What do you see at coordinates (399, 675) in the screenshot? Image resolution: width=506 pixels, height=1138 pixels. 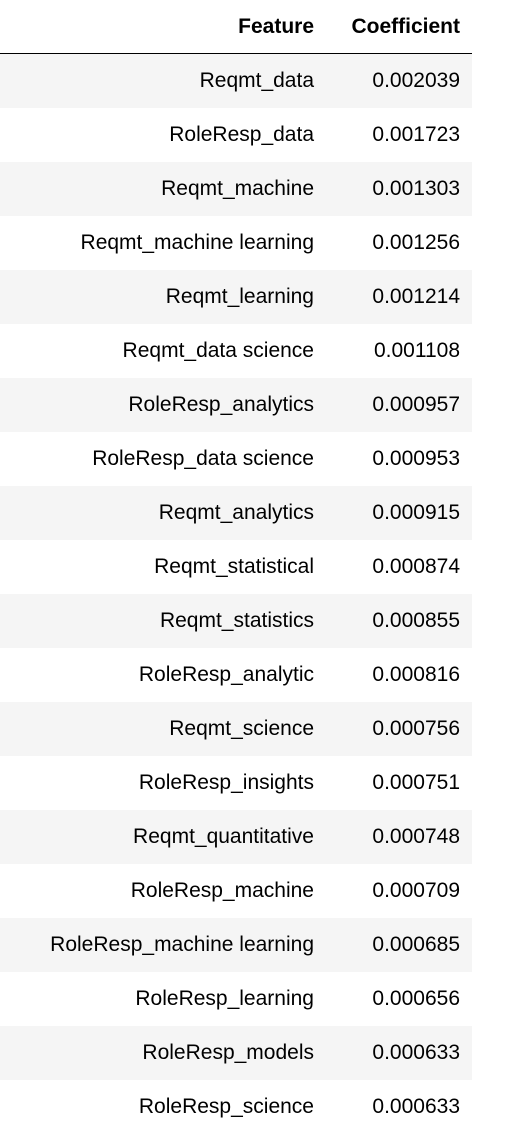 I see `coefficient-cell: 0.000816` at bounding box center [399, 675].